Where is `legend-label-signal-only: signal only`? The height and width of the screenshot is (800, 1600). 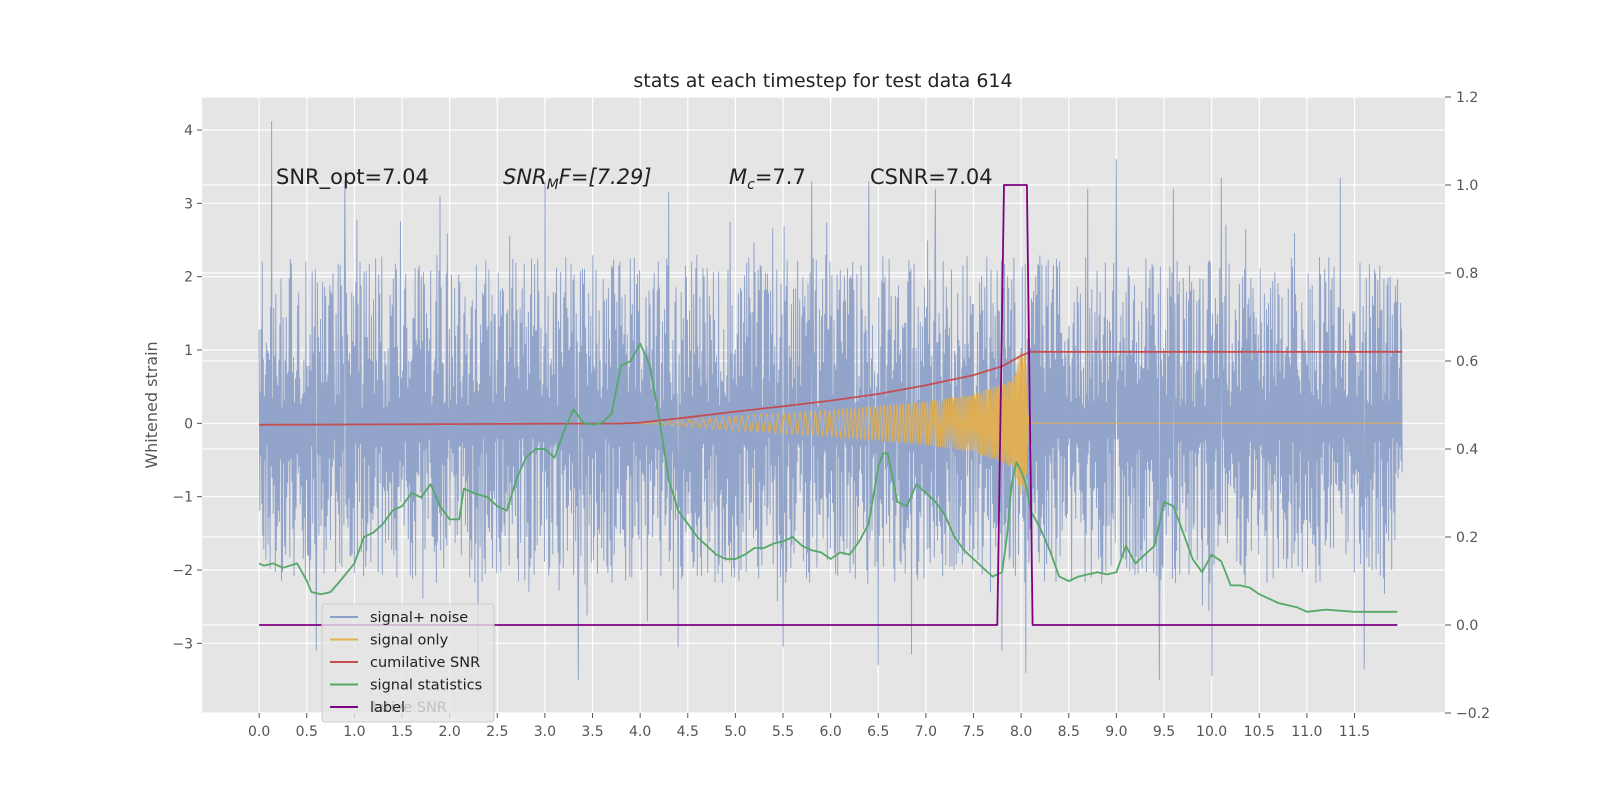
legend-label-signal-only: signal only is located at coordinates (409, 641).